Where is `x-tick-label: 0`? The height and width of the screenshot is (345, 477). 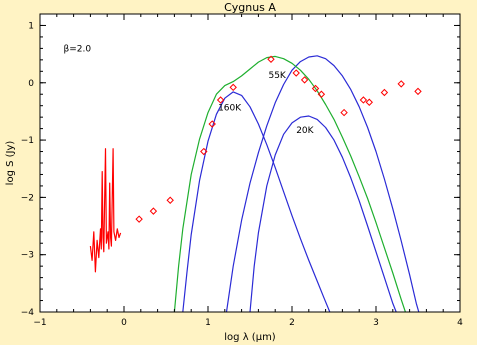
x-tick-label: 0 is located at coordinates (124, 323).